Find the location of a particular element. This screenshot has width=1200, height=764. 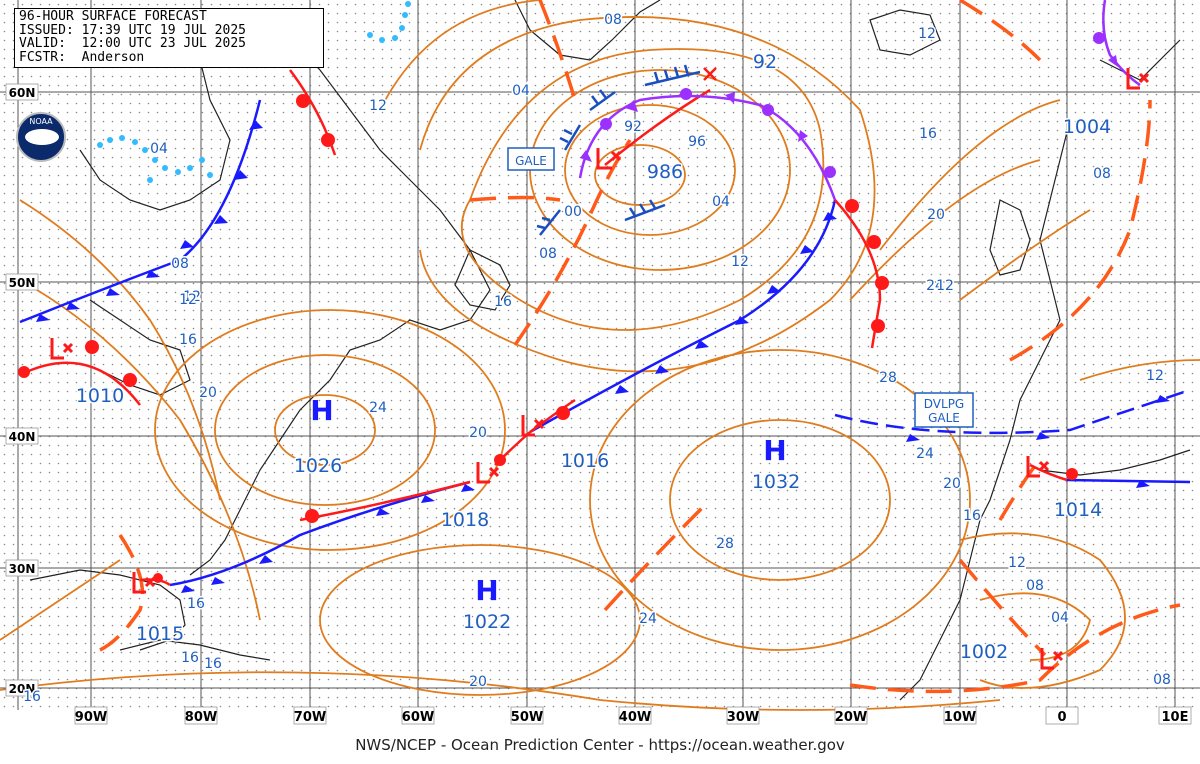

longitude-label: 40W is located at coordinates (635, 717).